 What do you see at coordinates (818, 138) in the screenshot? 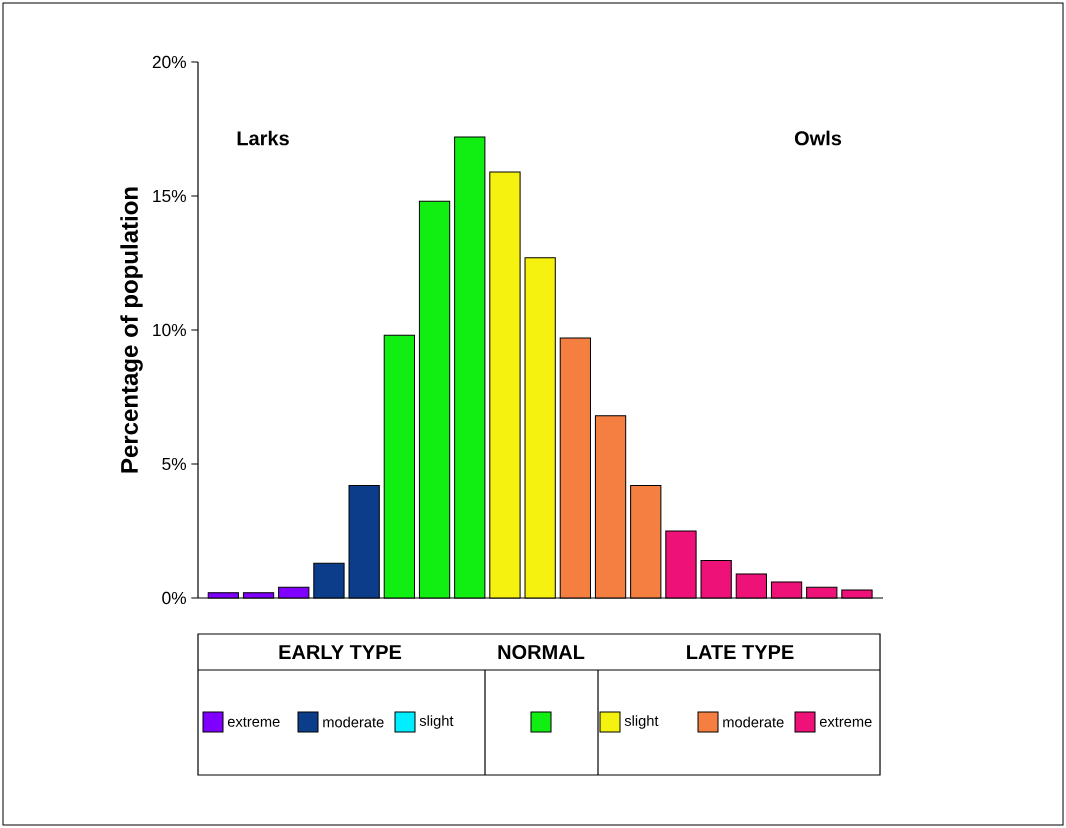
I see `annotation: Owls` at bounding box center [818, 138].